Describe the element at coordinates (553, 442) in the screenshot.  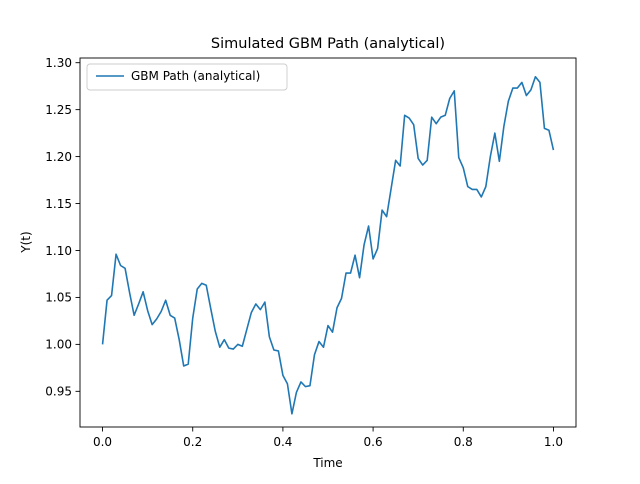
I see `x-tick-label: 1.0` at that location.